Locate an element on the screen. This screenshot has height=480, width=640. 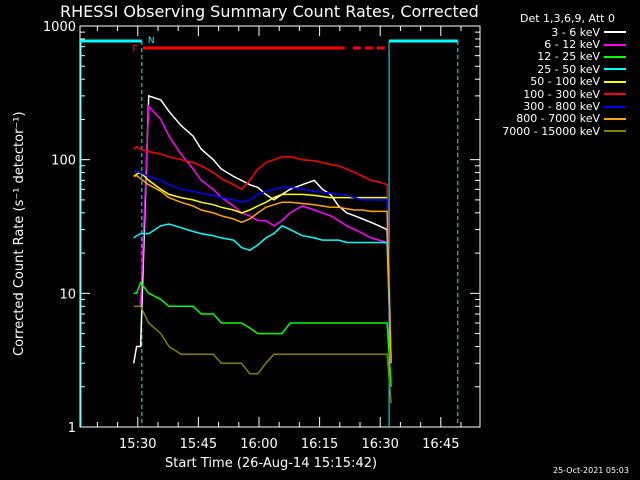
x-tick-label: 16:45 is located at coordinates (440, 444).